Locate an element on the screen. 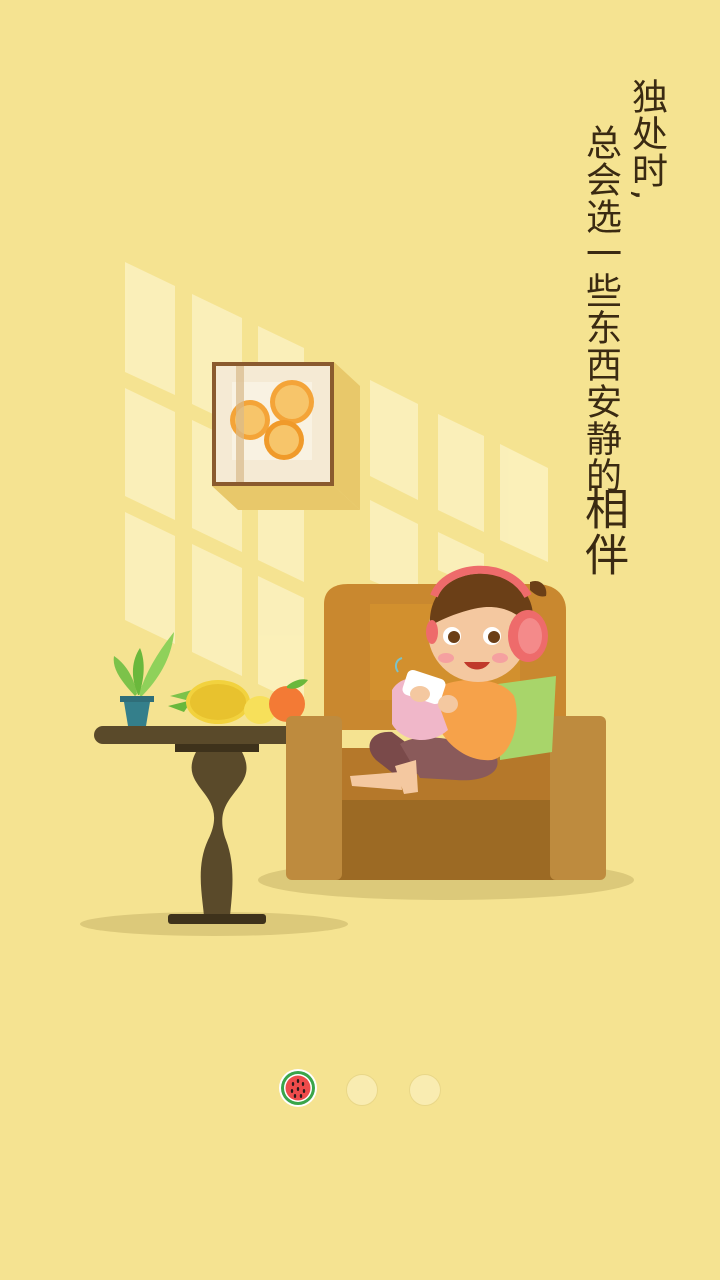 The image size is (720, 1280). girl-with-headphones is located at coordinates (449, 679).